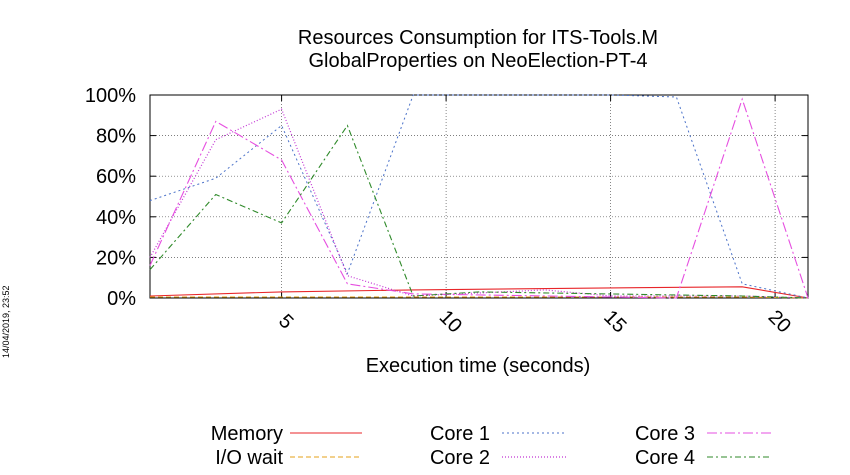  Describe the element at coordinates (460, 434) in the screenshot. I see `legend-label-core-1: Core 1` at that location.